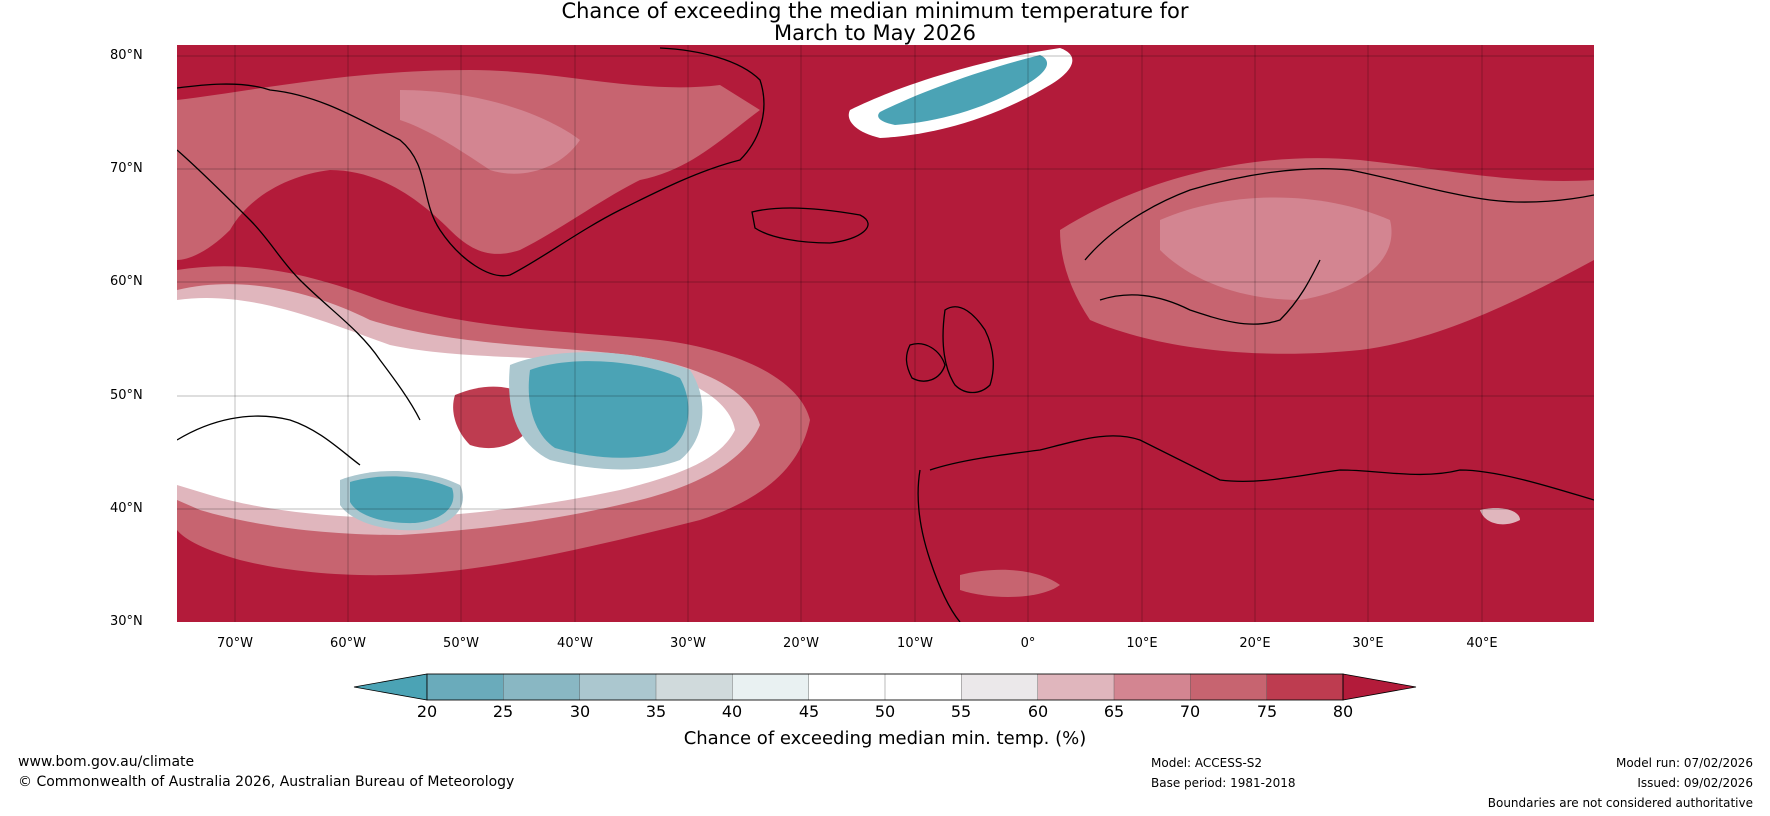  Describe the element at coordinates (402, 500) in the screenshot. I see `cool-anomaly-south-core` at that location.